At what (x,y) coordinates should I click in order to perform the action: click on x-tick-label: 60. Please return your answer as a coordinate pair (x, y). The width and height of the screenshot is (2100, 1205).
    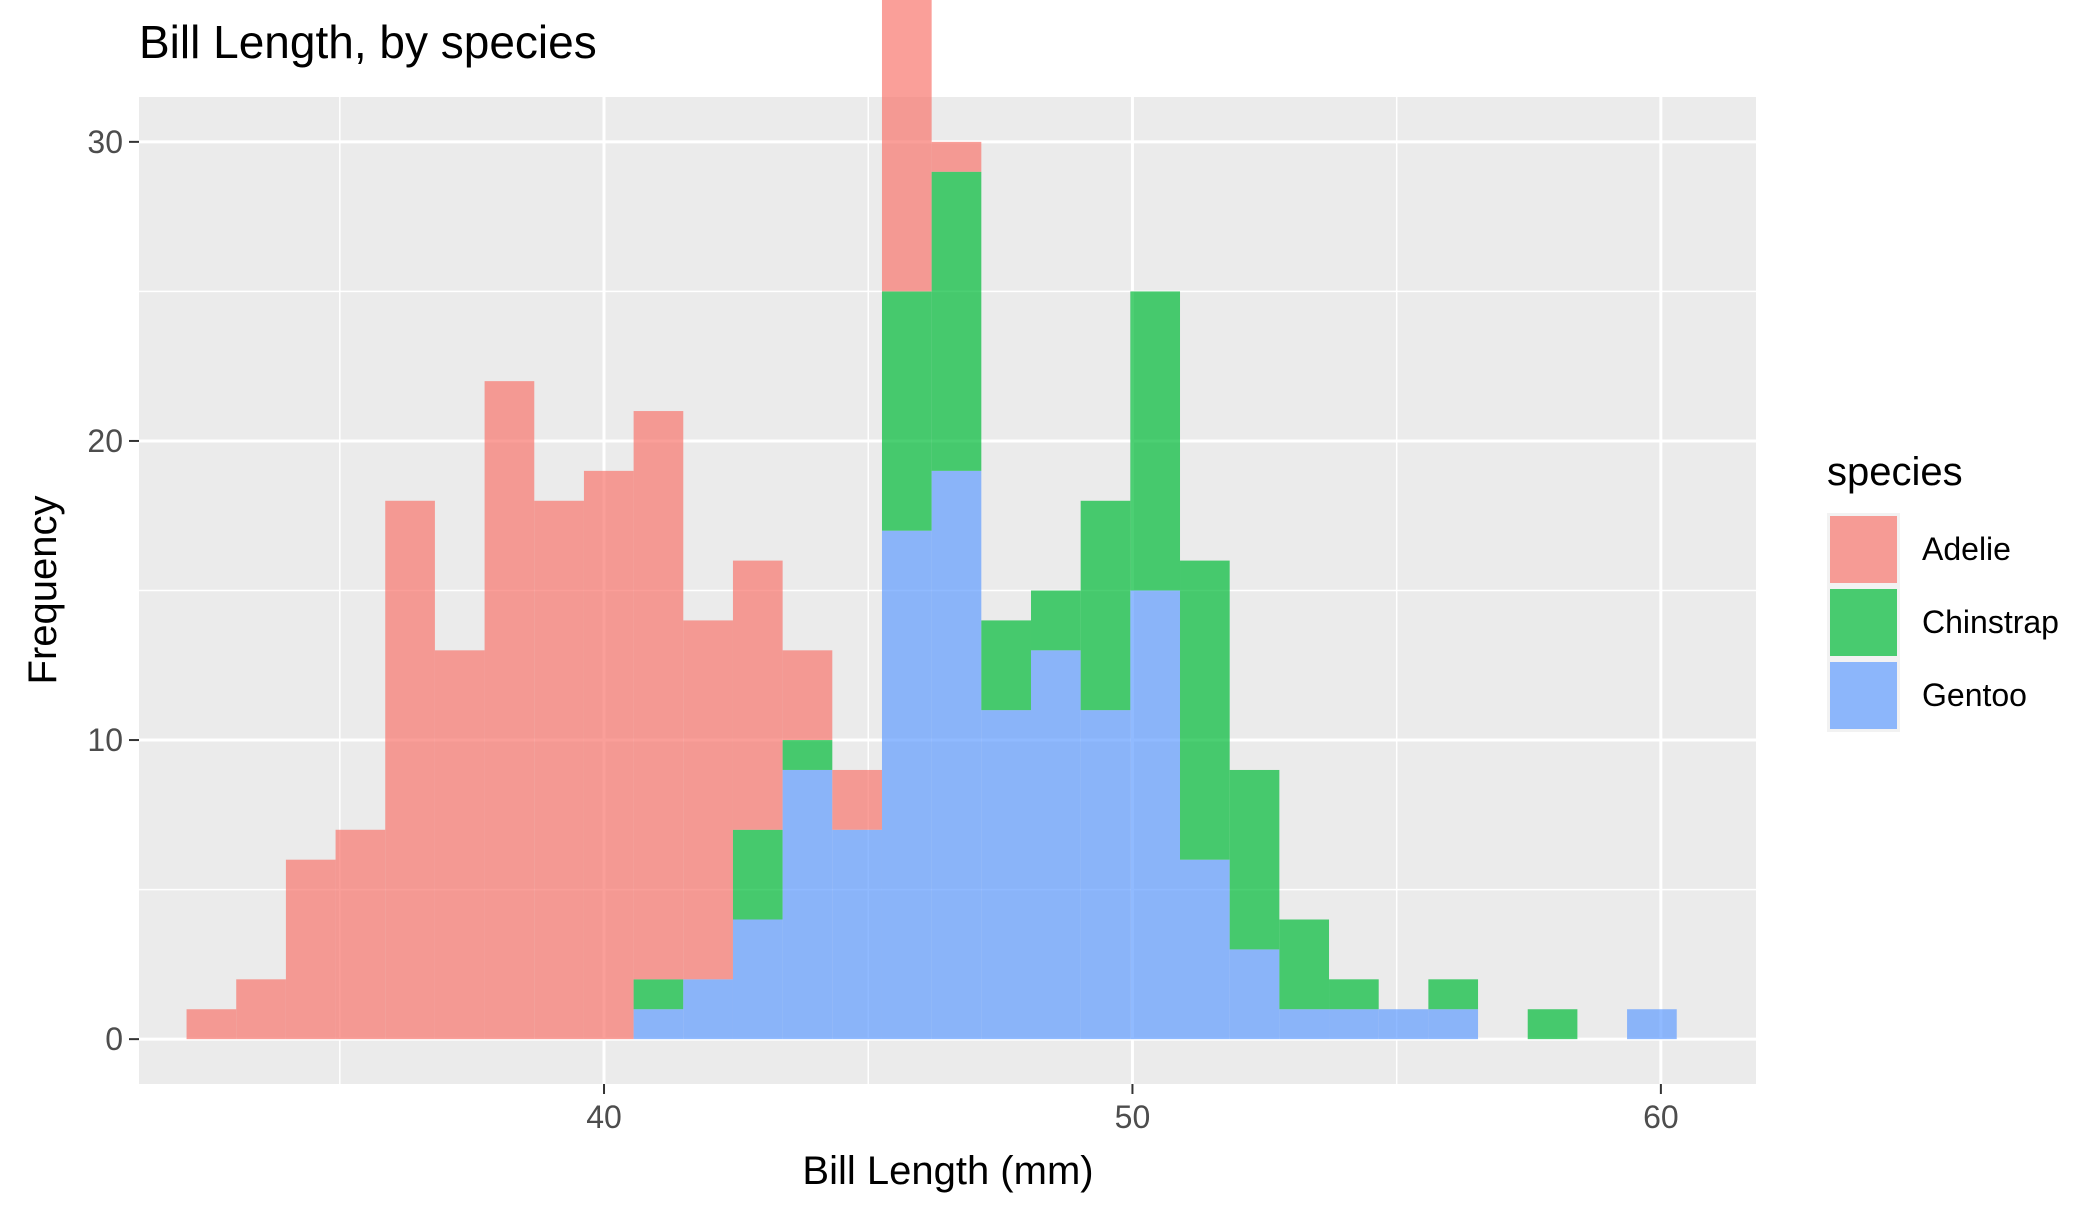
    Looking at the image, I should click on (1661, 1117).